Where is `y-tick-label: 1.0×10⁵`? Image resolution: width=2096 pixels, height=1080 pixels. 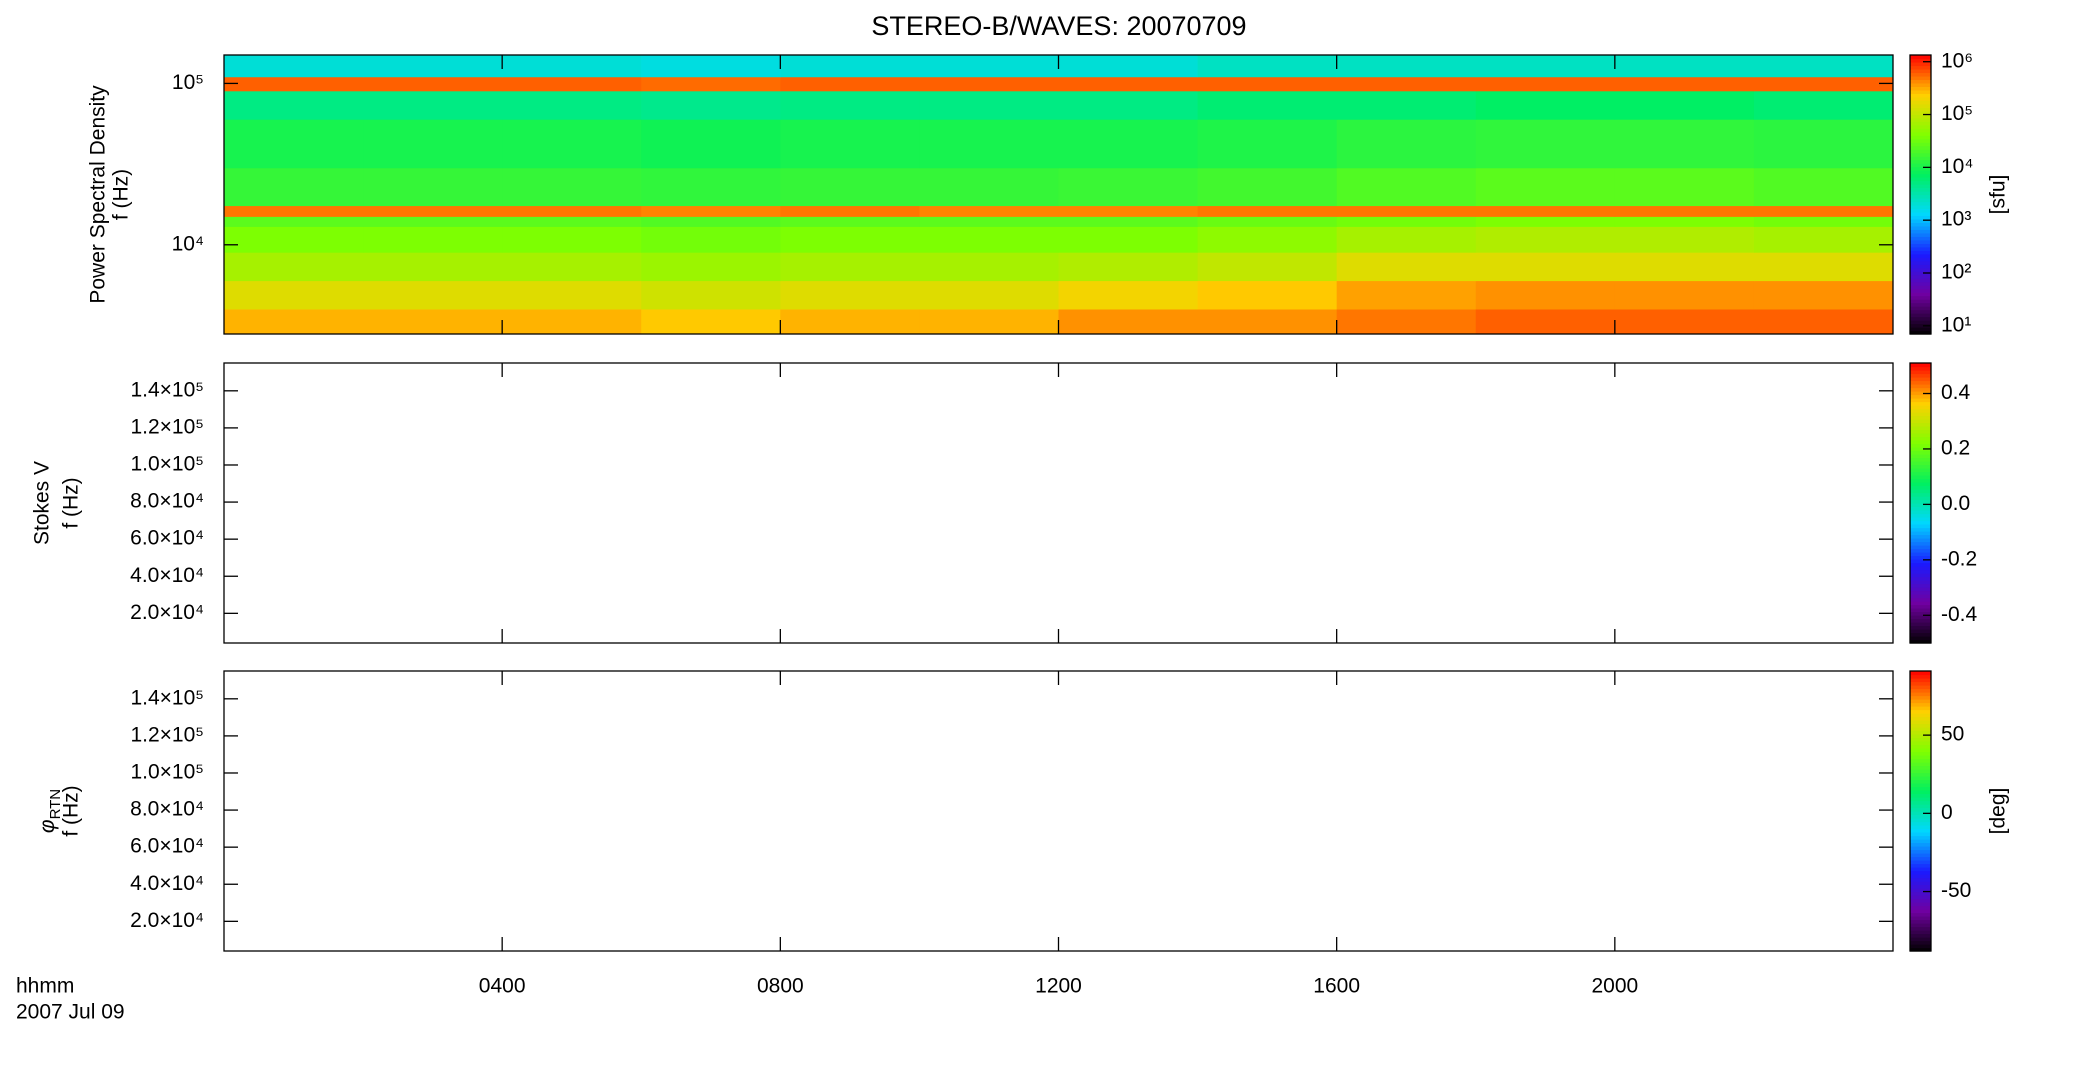 y-tick-label: 1.0×10⁵ is located at coordinates (167, 772).